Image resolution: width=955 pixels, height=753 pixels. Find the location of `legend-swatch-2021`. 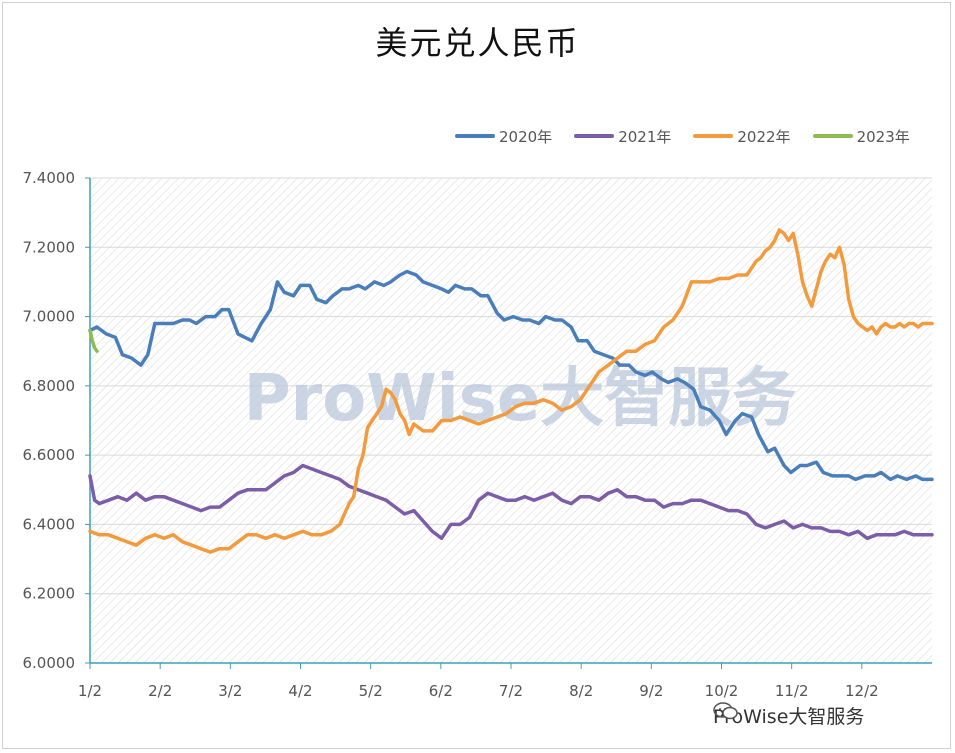

legend-swatch-2021 is located at coordinates (594, 136).